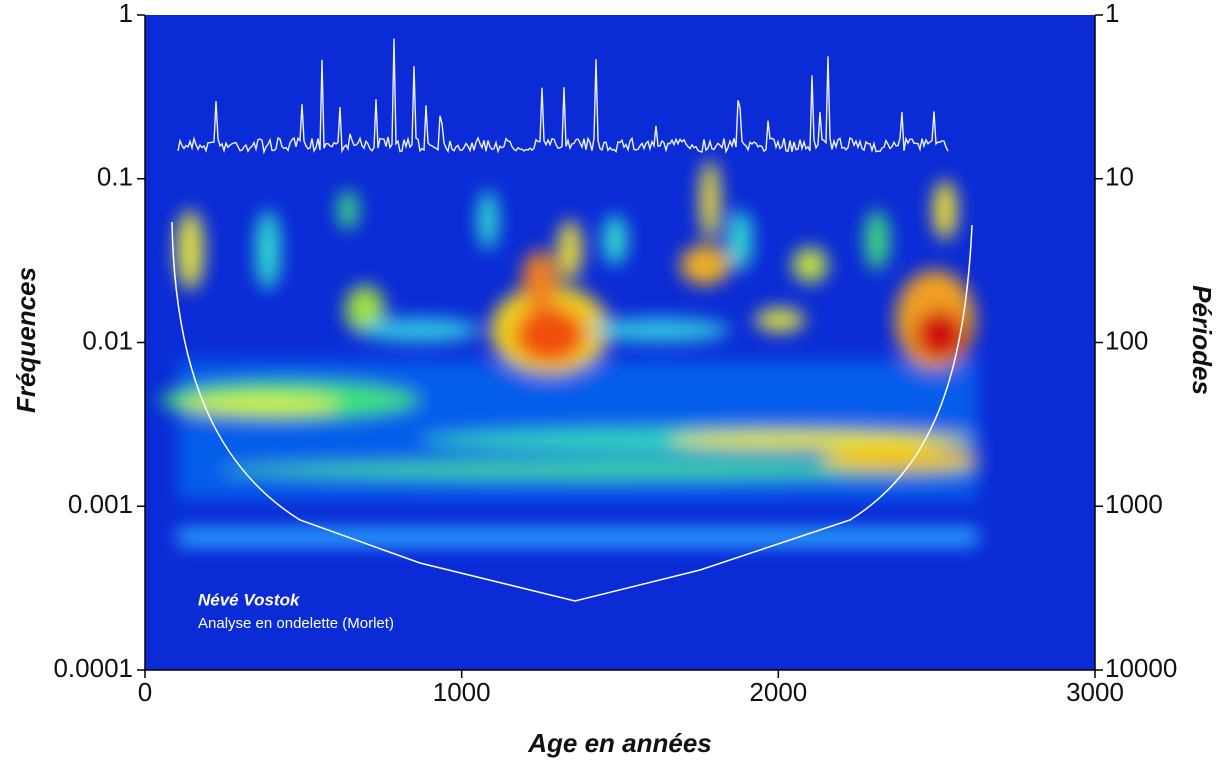 The width and height of the screenshot is (1225, 767). What do you see at coordinates (93, 668) in the screenshot?
I see `y-tick-label: 0.0001` at bounding box center [93, 668].